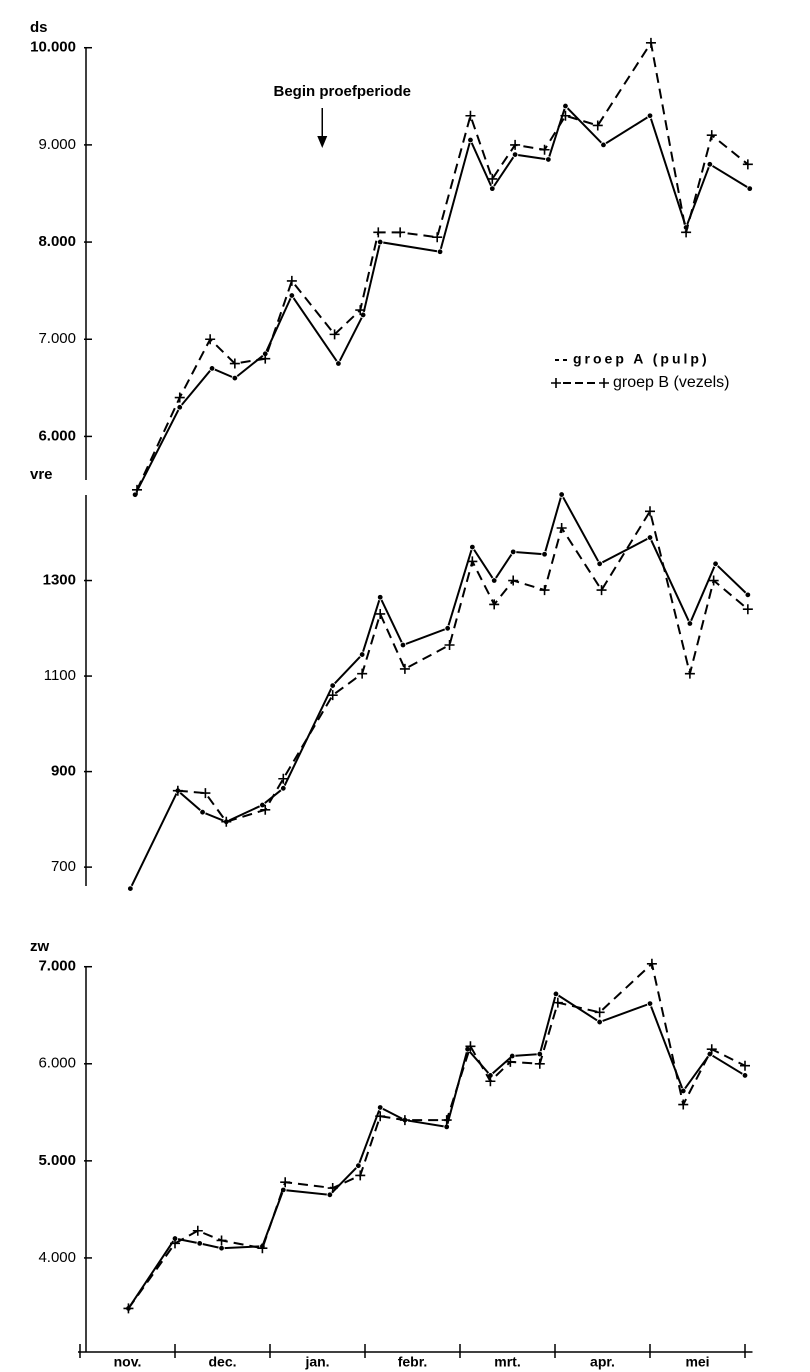  What do you see at coordinates (57, 966) in the screenshot?
I see `y-tick-label: 7.000` at bounding box center [57, 966].